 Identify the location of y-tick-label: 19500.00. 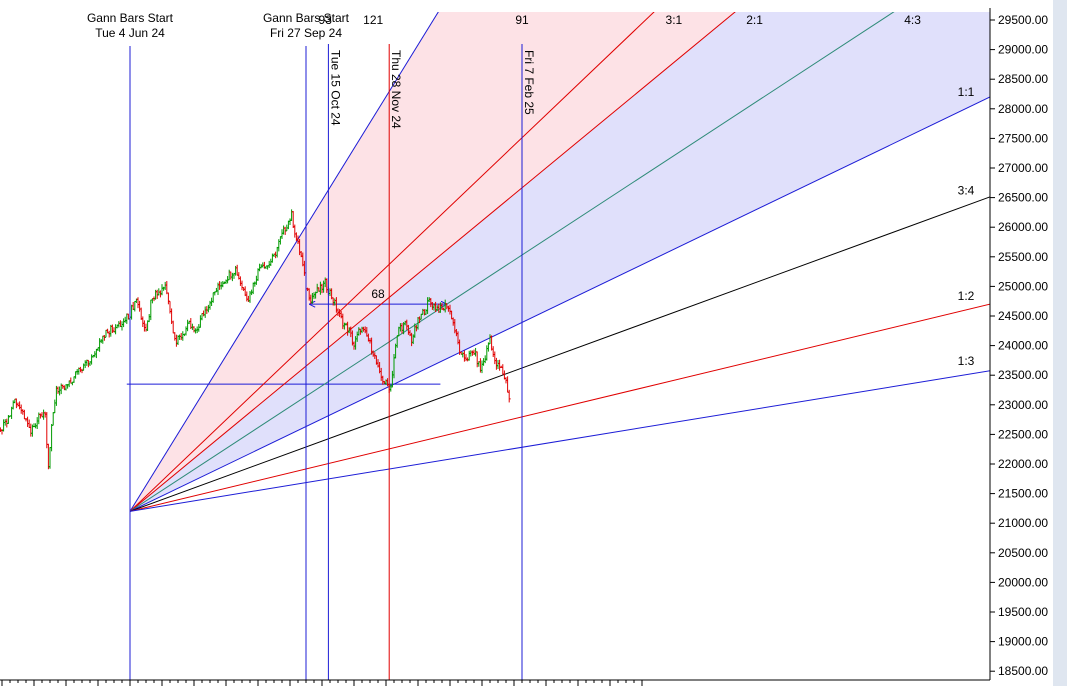
(1023, 612).